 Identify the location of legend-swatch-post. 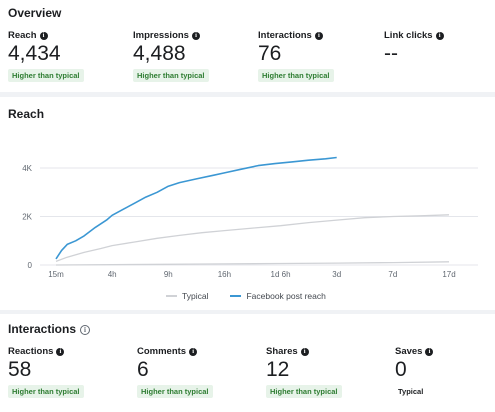
(236, 296).